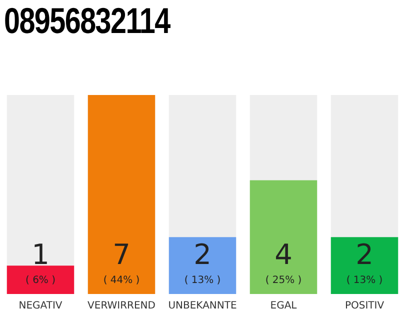 This screenshot has height=320, width=410. What do you see at coordinates (202, 306) in the screenshot?
I see `x-tick-label: UNBEKANNTE` at bounding box center [202, 306].